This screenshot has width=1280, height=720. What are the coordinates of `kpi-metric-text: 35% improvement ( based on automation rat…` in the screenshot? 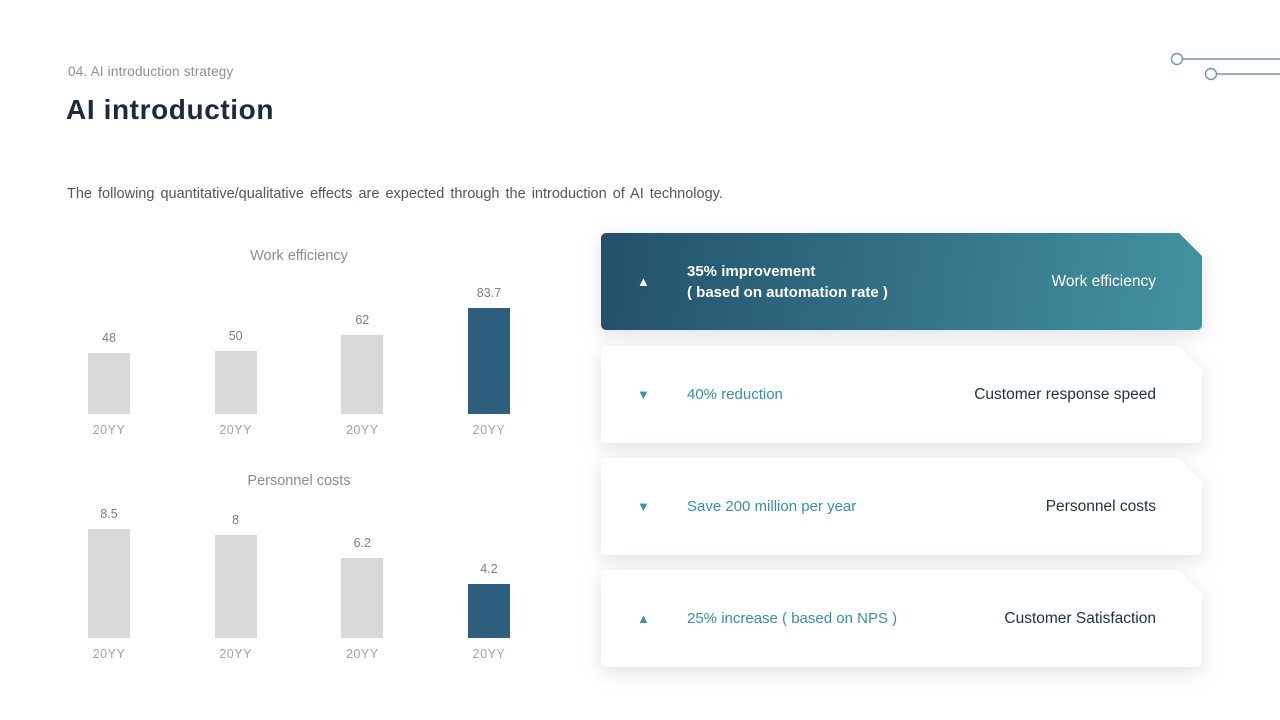 It's located at (869, 282).